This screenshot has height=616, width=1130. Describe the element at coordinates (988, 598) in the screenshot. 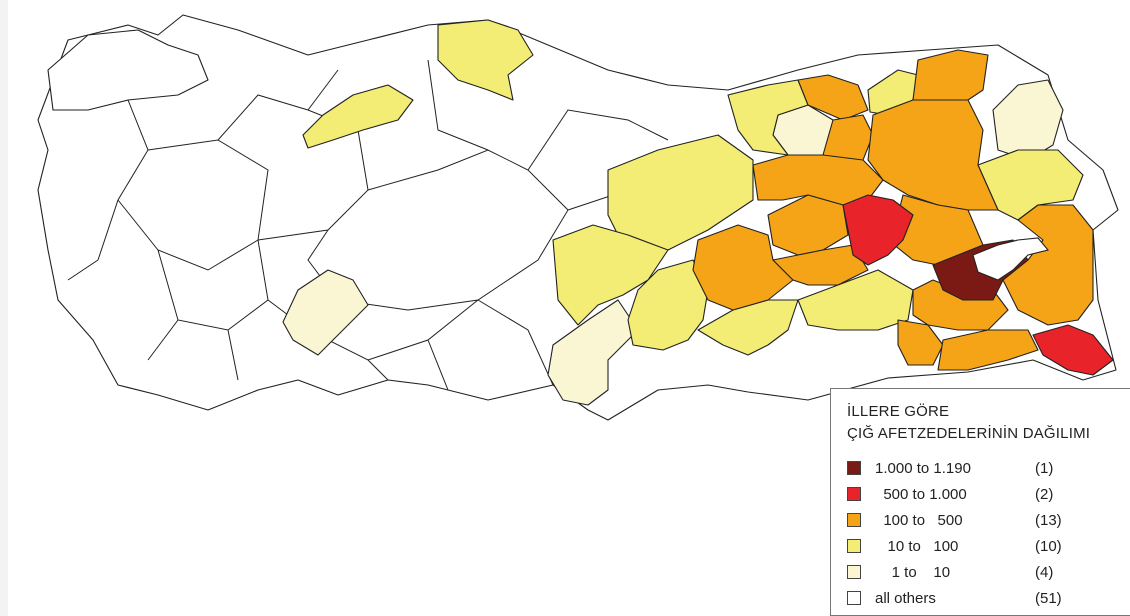

I see `legend-row: all others (51)` at that location.